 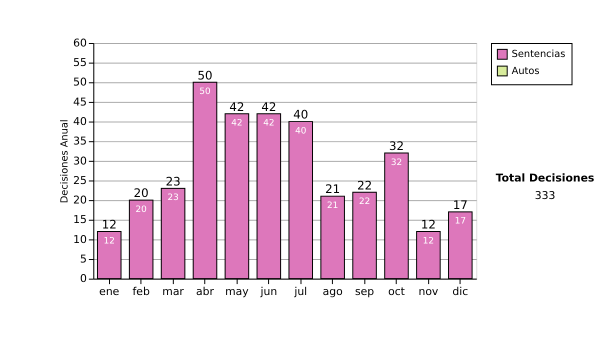 I want to click on annotation: 17, so click(x=460, y=221).